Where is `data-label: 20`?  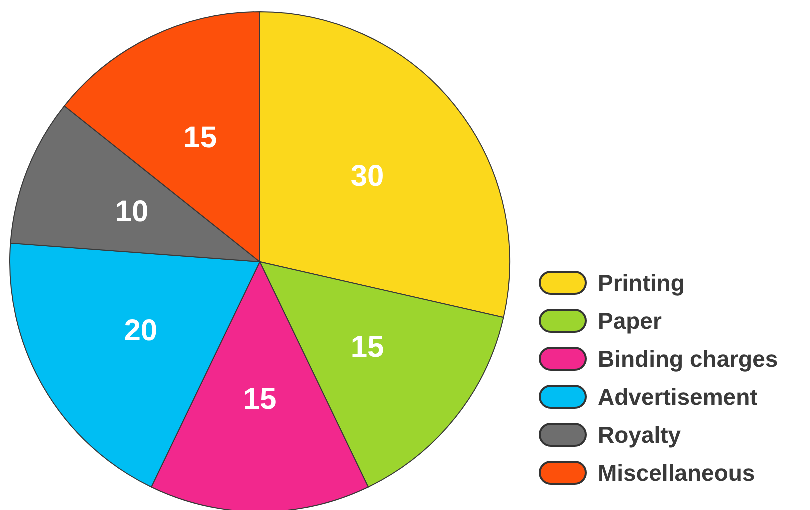 data-label: 20 is located at coordinates (141, 331).